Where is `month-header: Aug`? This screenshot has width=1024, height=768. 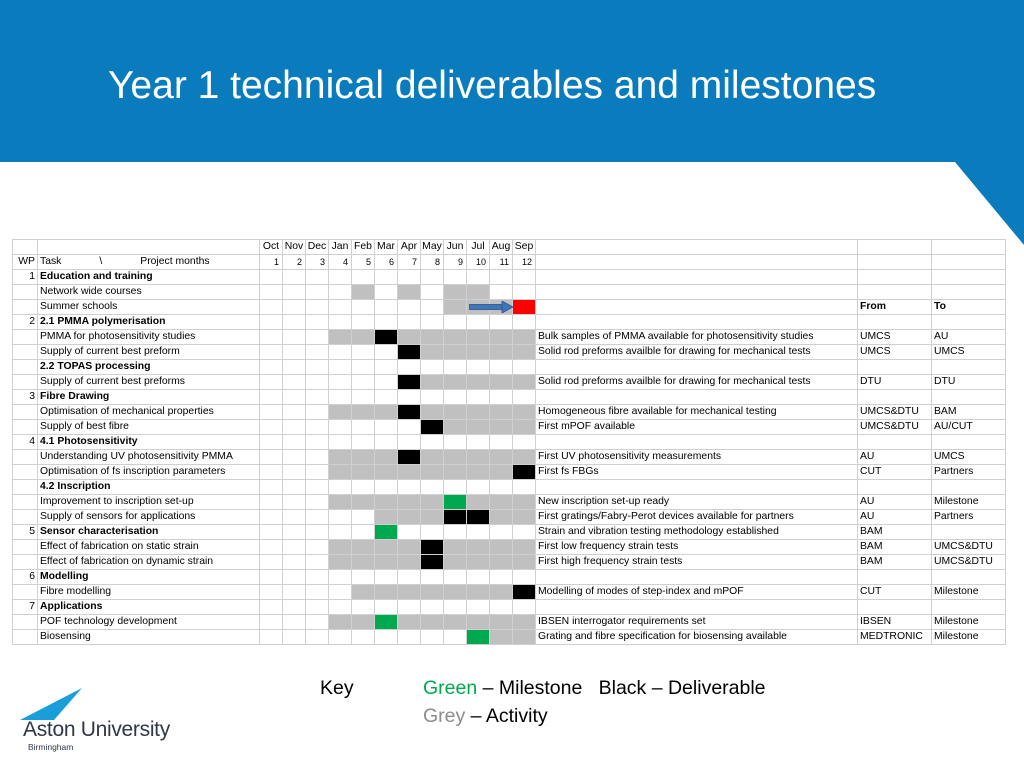 month-header: Aug is located at coordinates (501, 247).